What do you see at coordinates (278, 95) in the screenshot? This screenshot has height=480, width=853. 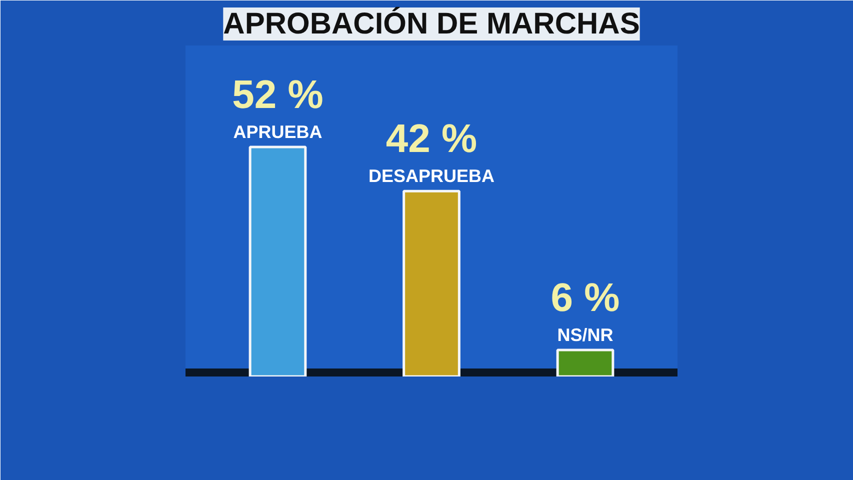 I see `data-label: 52 %` at bounding box center [278, 95].